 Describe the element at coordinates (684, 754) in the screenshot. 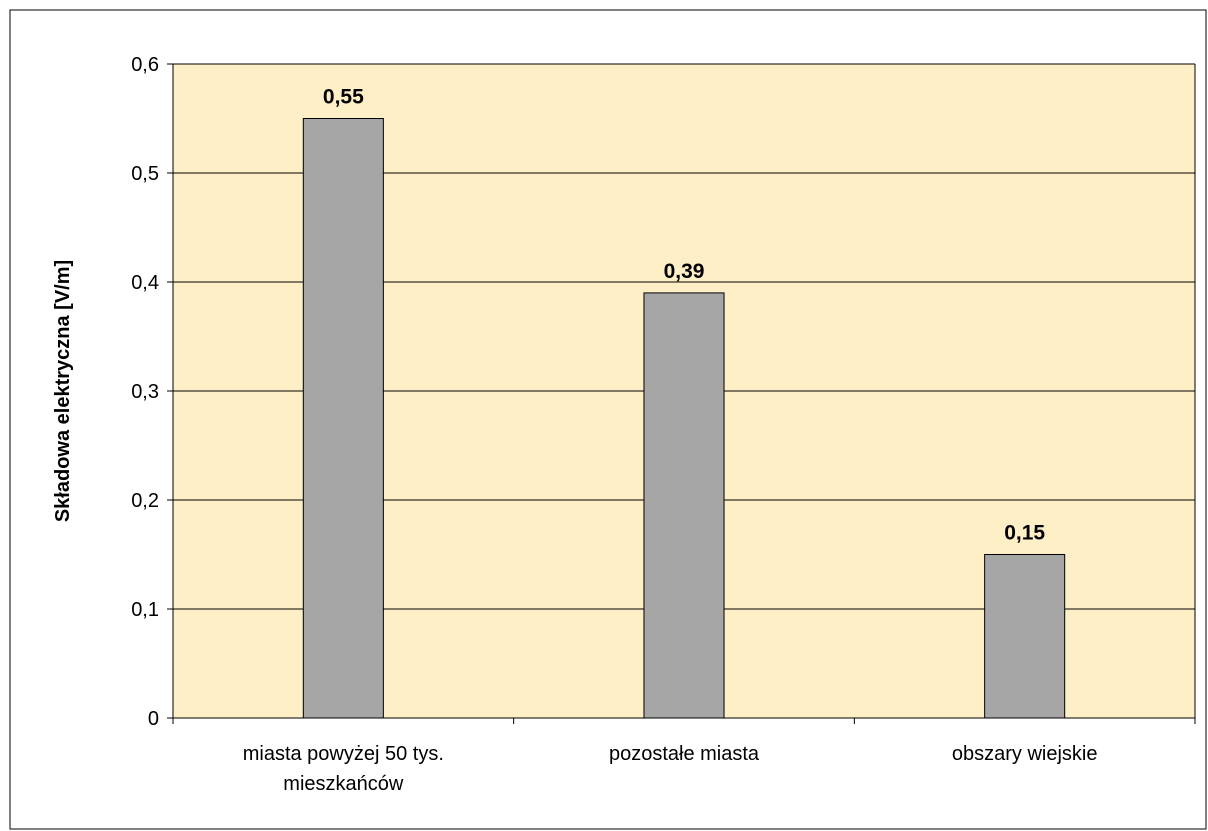

I see `x-category-label: pozostałe miasta` at that location.